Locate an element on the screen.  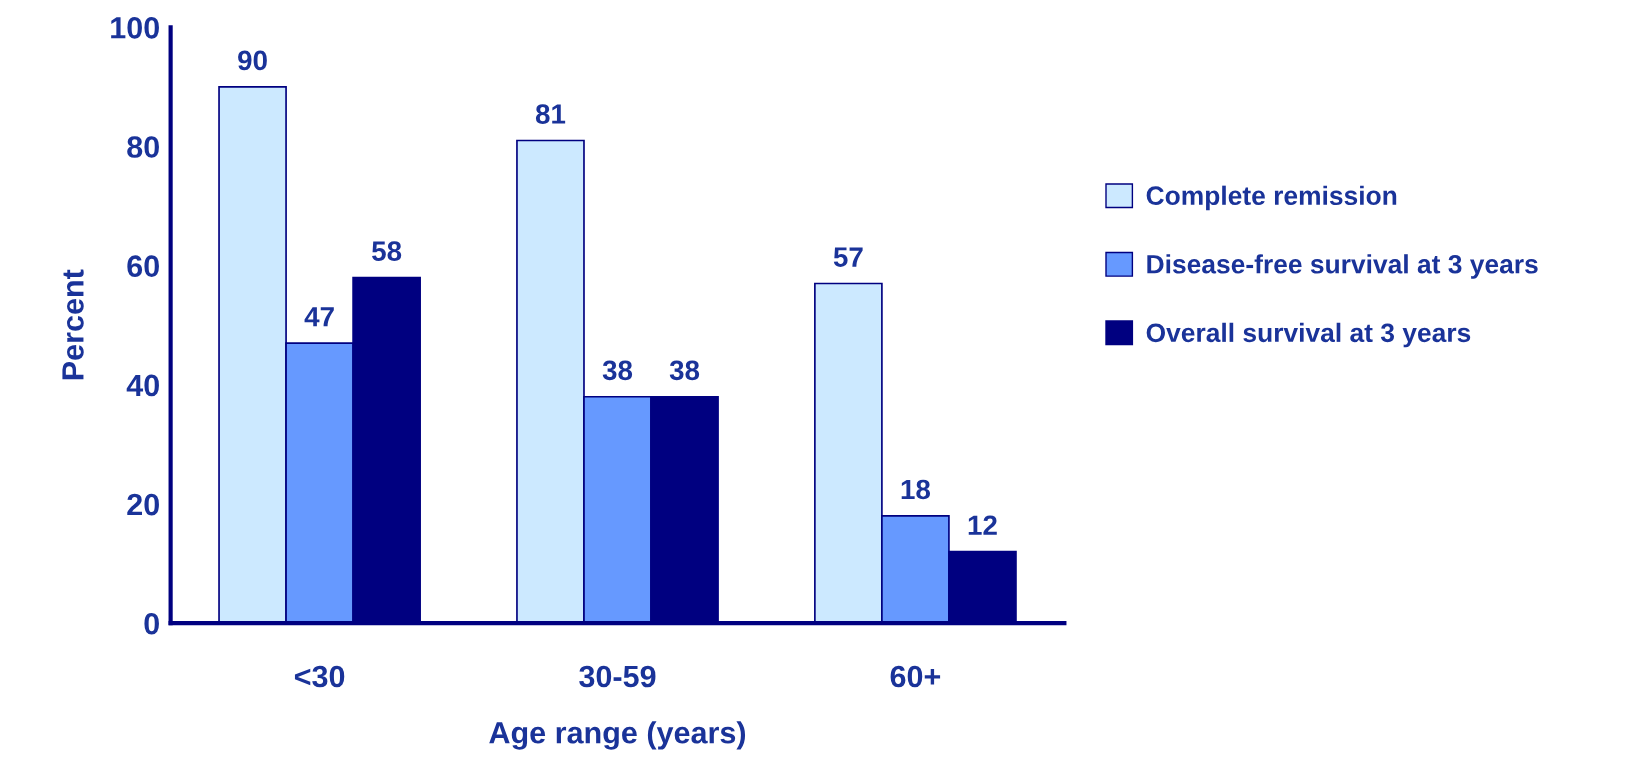
y-tick-label: 0 is located at coordinates (151, 623).